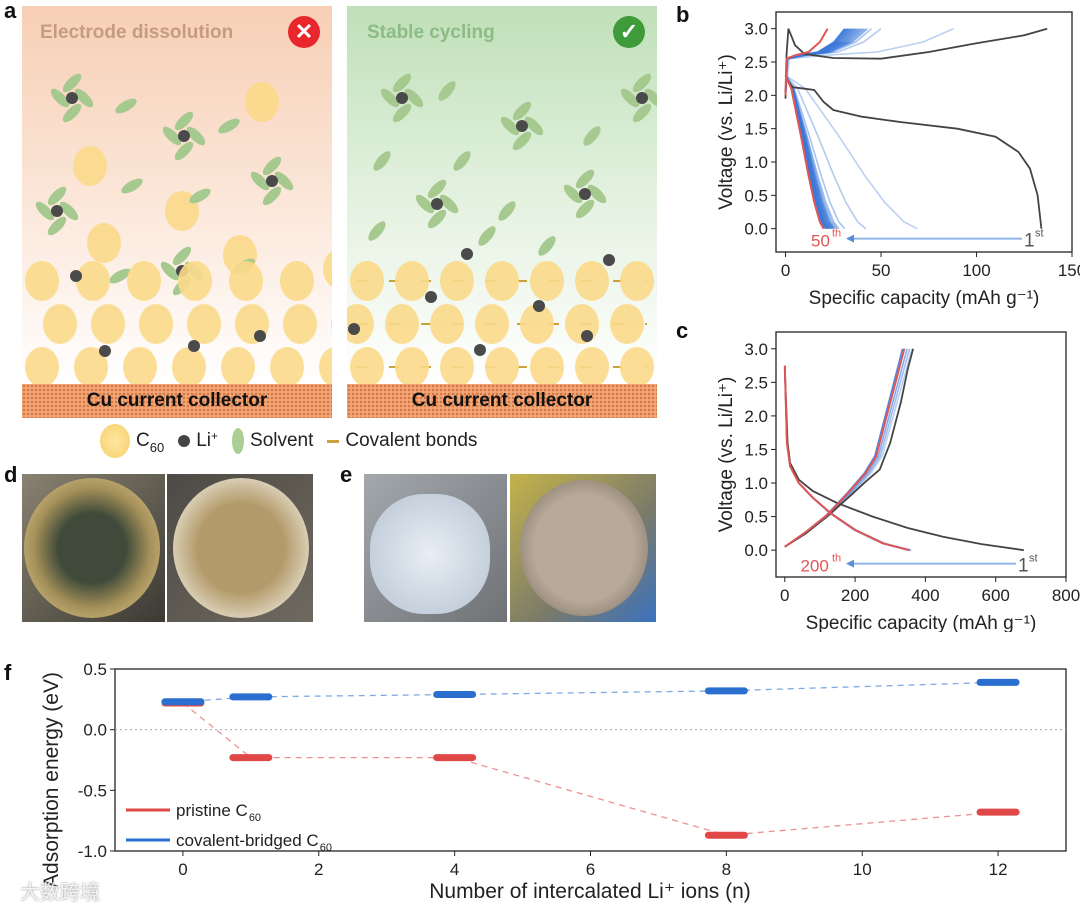 This screenshot has height=912, width=1080. I want to click on c-y-tick-label: 2.0, so click(756, 416).